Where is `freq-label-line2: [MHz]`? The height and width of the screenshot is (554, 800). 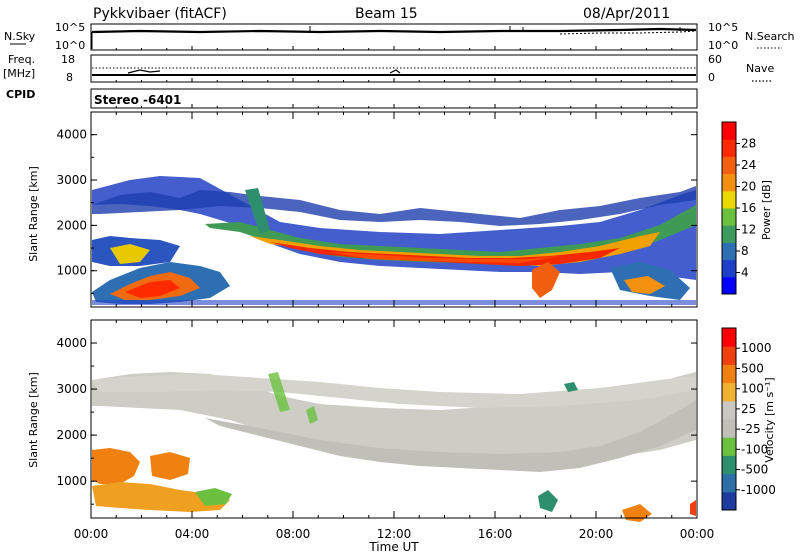 freq-label-line2: [MHz] is located at coordinates (19, 73).